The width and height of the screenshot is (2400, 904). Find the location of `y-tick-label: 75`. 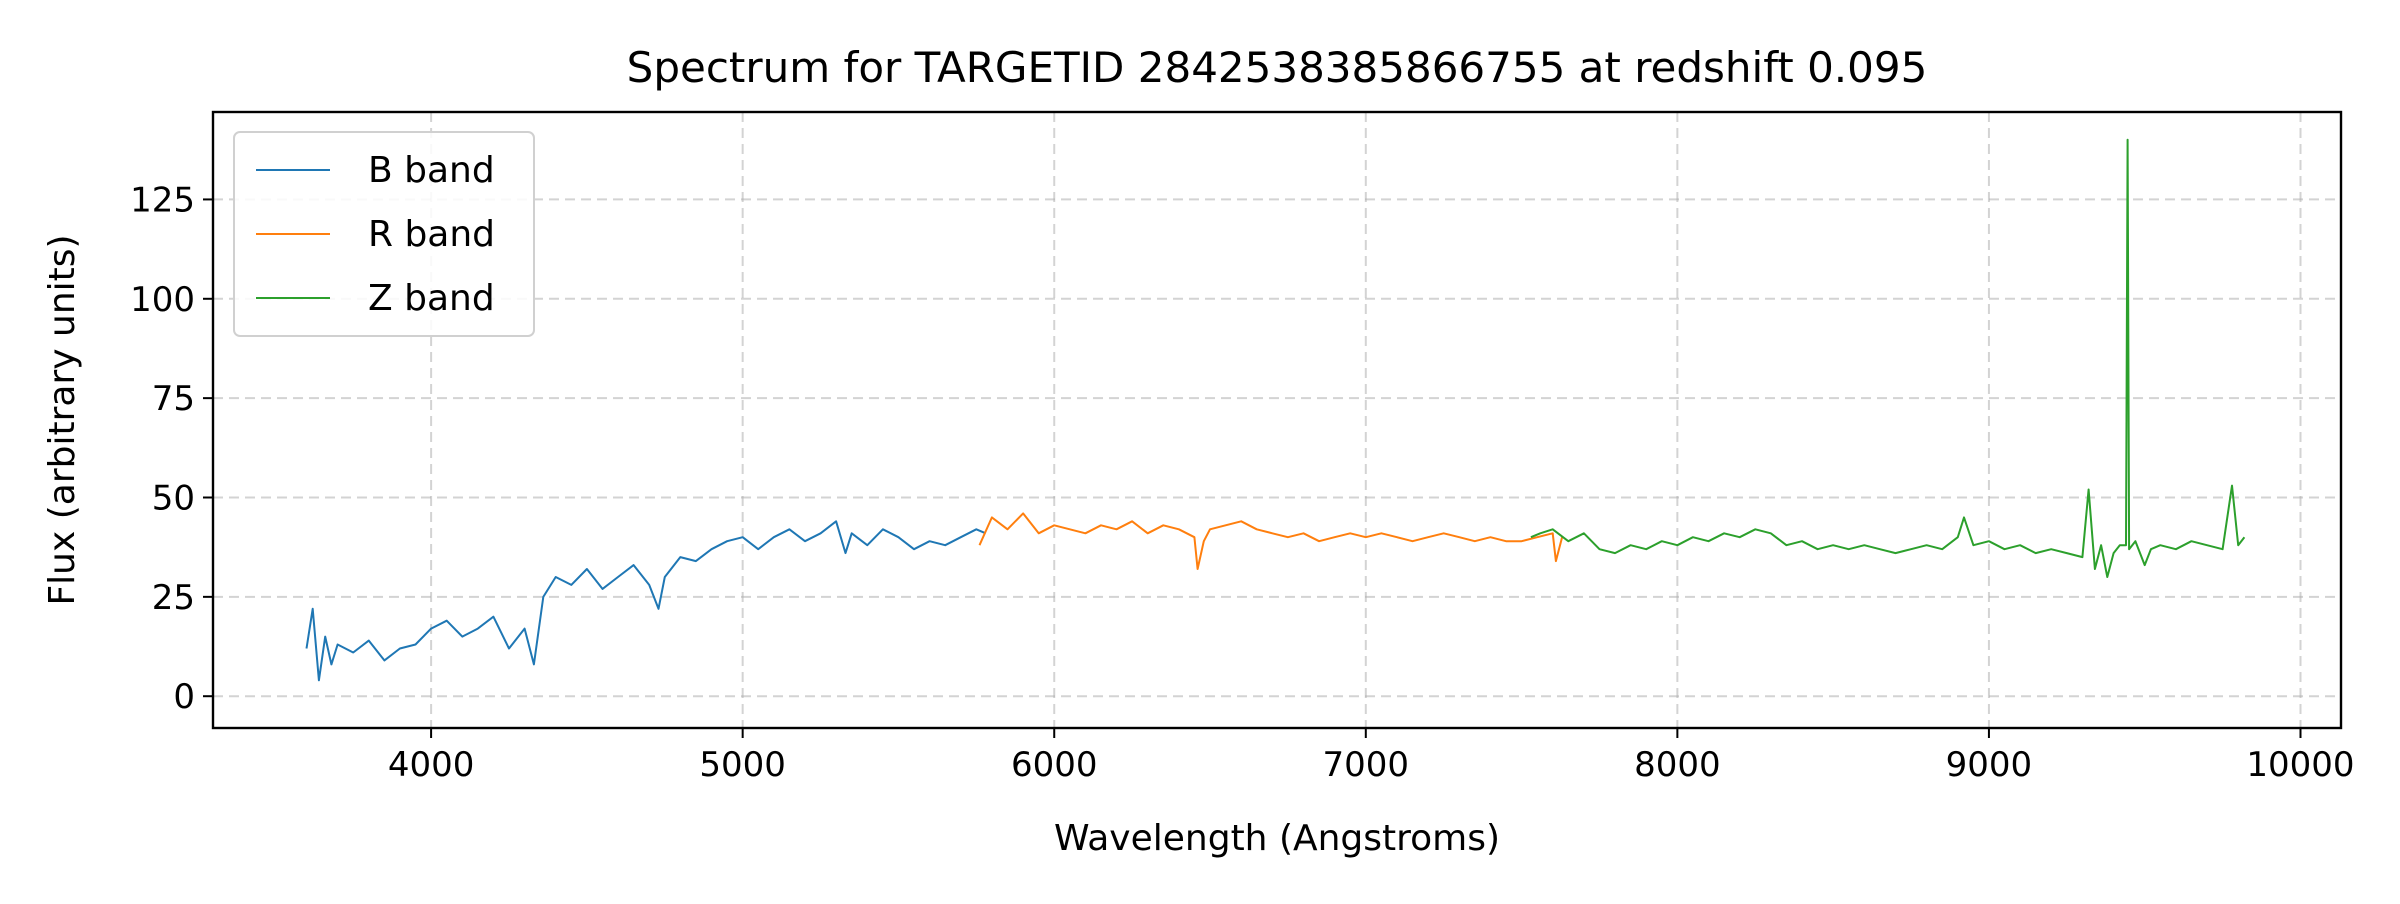

y-tick-label: 75 is located at coordinates (173, 399).